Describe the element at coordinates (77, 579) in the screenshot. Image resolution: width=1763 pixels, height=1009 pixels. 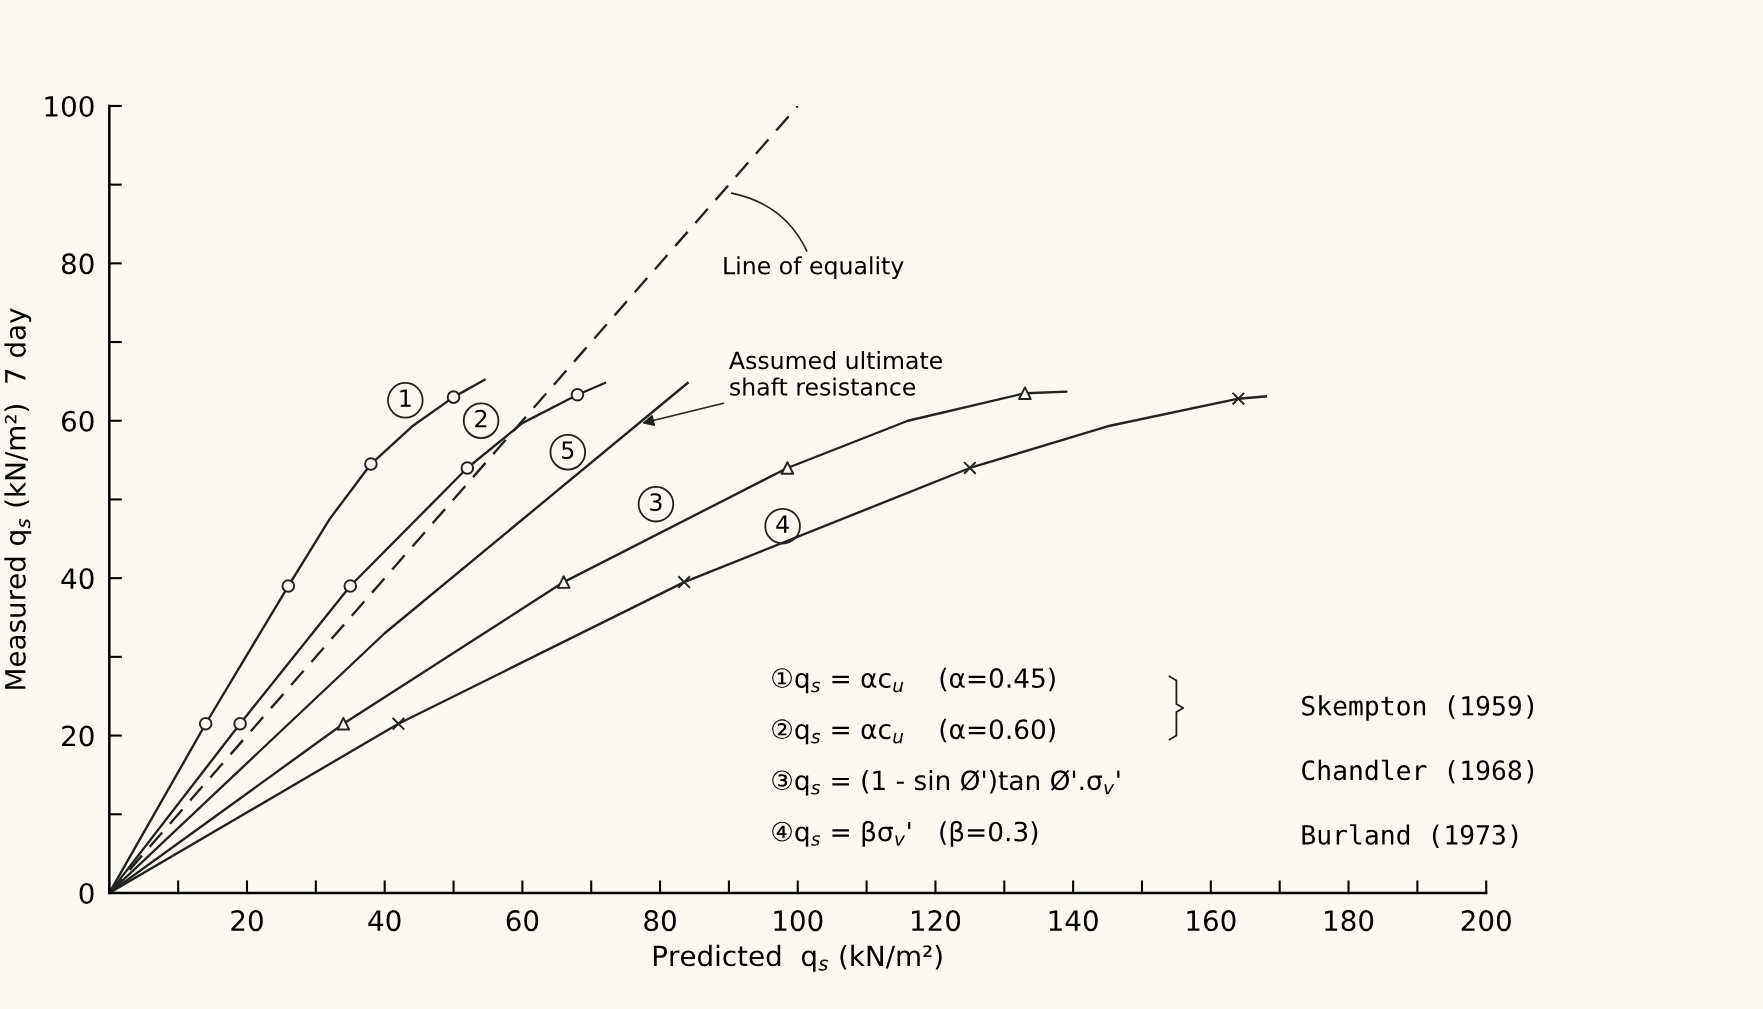
I see `y-tick-label: 40` at that location.